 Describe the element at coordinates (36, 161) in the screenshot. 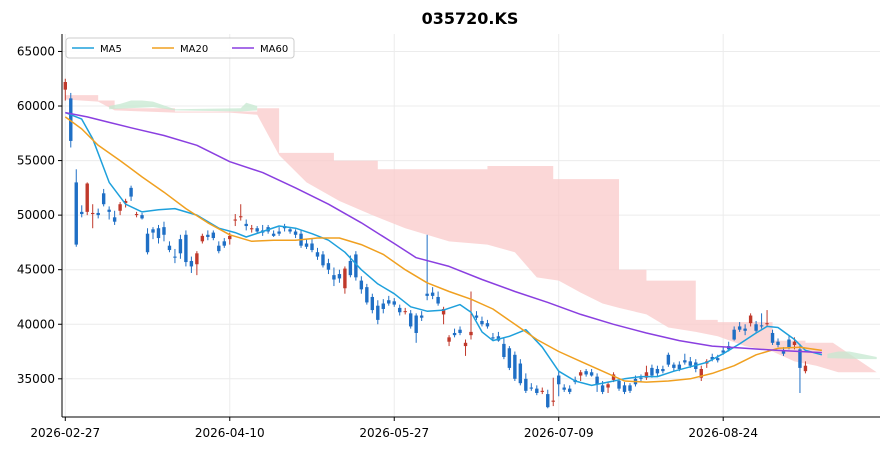

I see `y-tick-label: 55000` at that location.